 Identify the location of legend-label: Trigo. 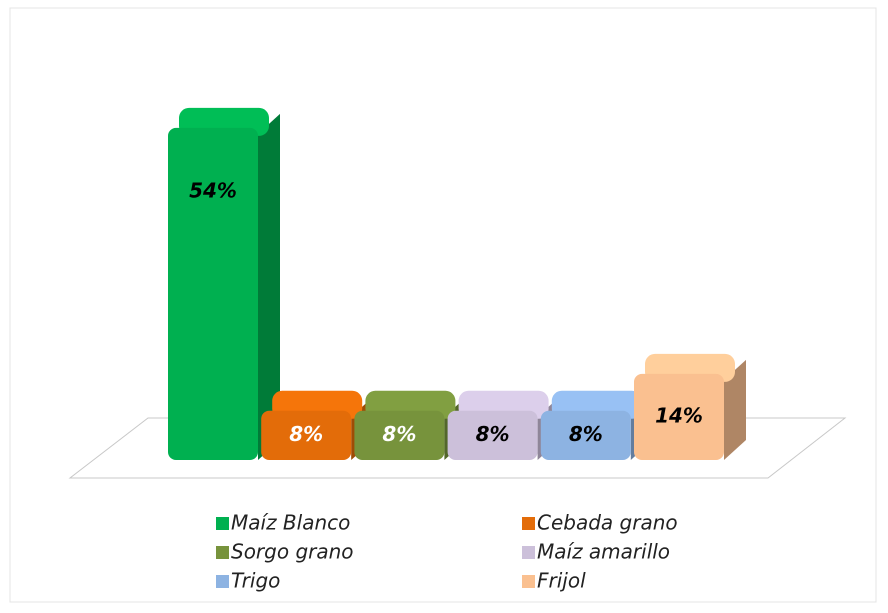
(255, 581).